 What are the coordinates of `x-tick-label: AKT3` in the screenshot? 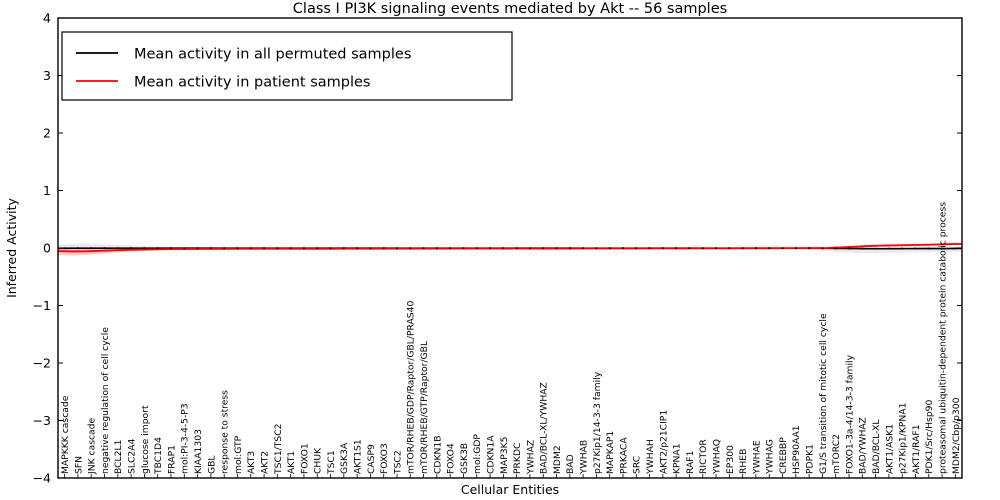 It's located at (251, 462).